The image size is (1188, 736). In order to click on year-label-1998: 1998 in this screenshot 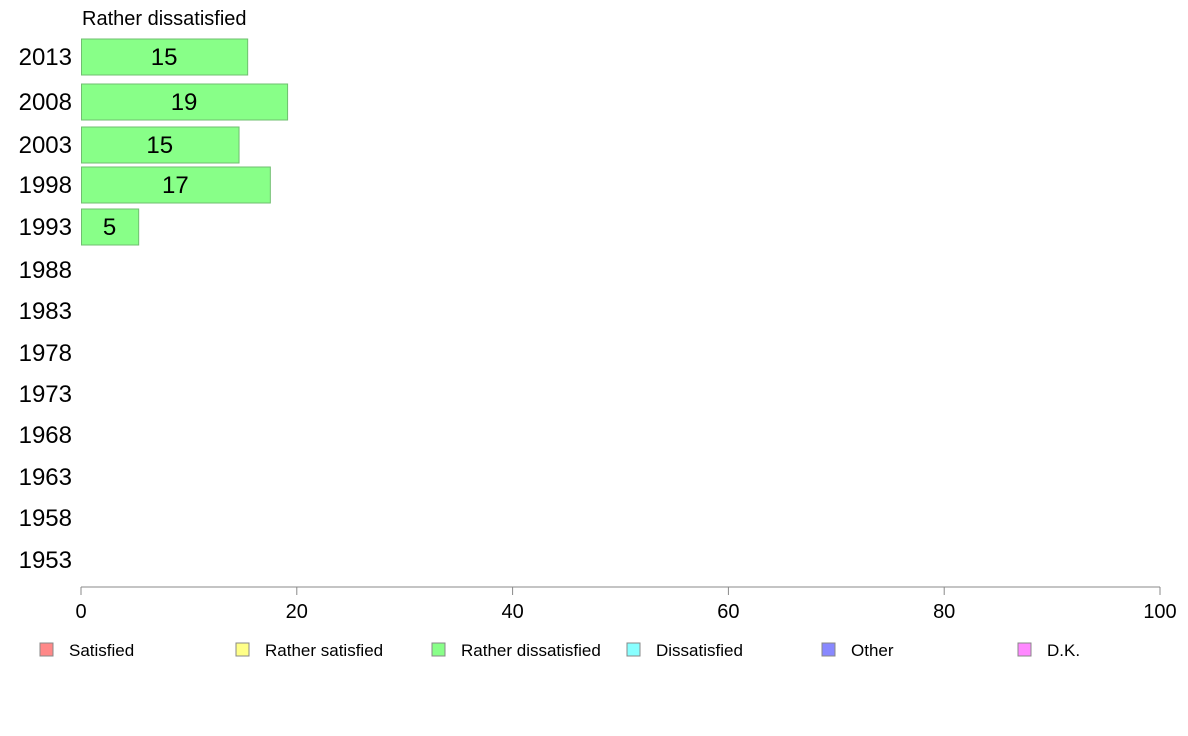, I will do `click(45, 185)`.